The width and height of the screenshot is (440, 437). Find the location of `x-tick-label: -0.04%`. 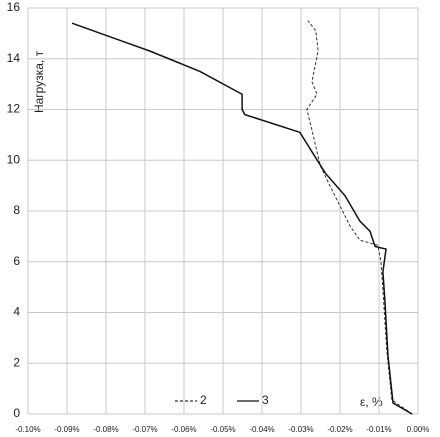

x-tick-label: -0.04% is located at coordinates (261, 429).